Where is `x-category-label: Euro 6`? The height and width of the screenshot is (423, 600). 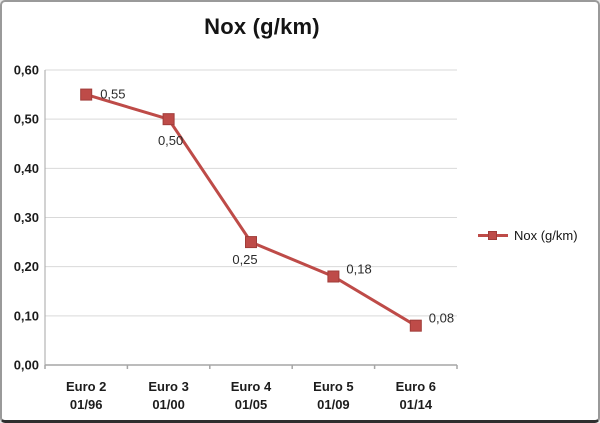
x-category-label: Euro 6 is located at coordinates (416, 386).